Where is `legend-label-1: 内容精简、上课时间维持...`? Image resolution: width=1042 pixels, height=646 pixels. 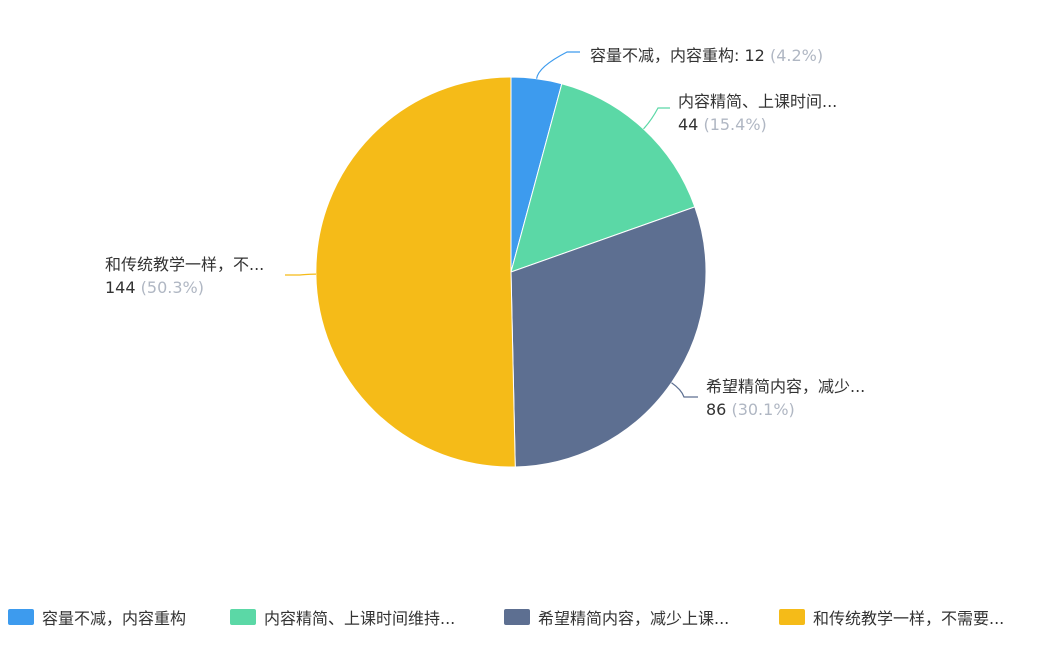
legend-label-1: 内容精简、上课时间维持... is located at coordinates (360, 618).